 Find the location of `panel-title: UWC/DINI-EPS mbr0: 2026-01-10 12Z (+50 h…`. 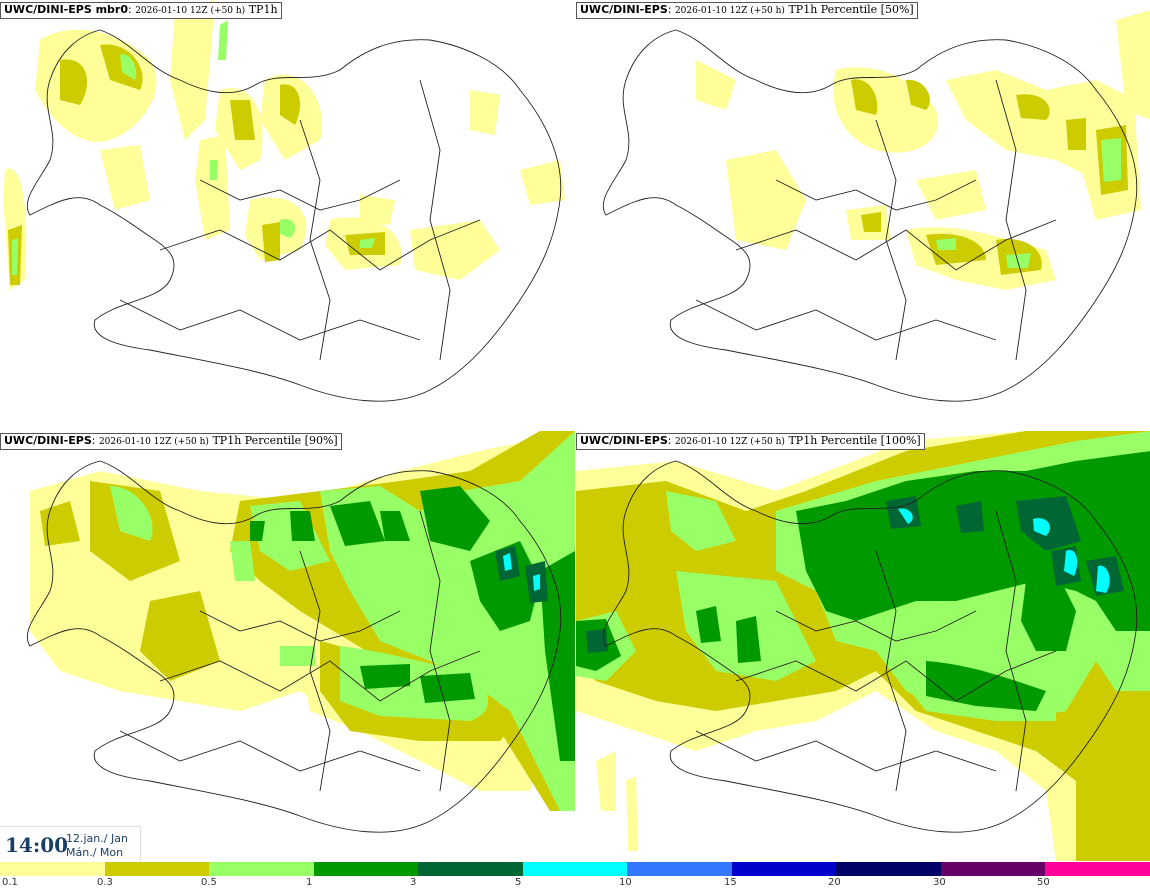

panel-title: UWC/DINI-EPS mbr0: 2026-01-10 12Z (+50 h… is located at coordinates (141, 10).